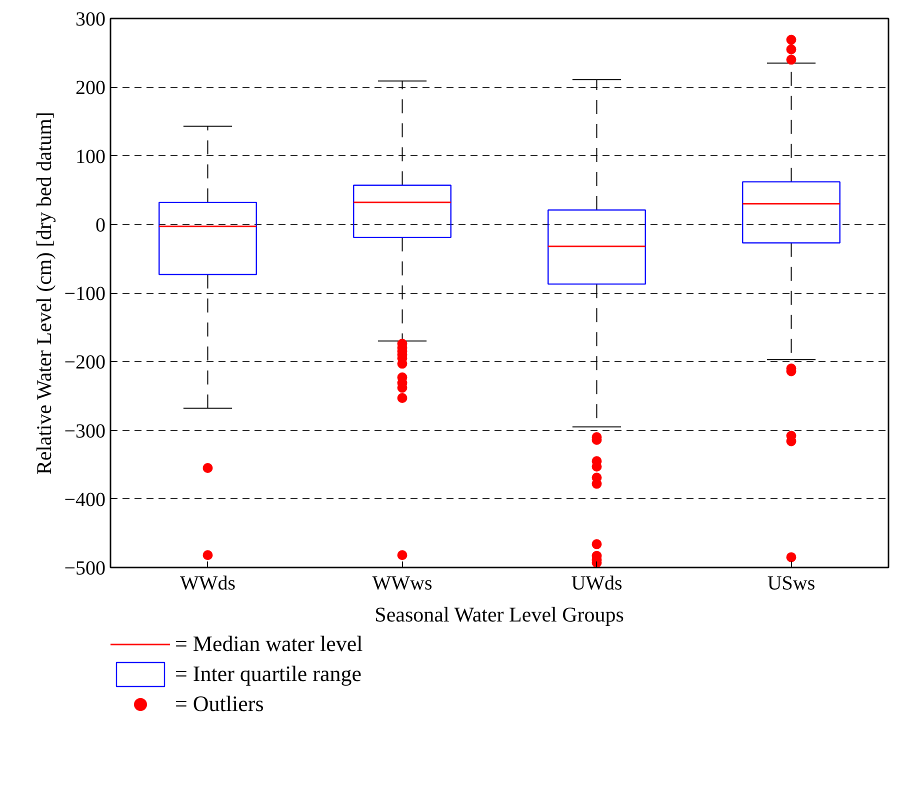  Describe the element at coordinates (44, 293) in the screenshot. I see `y-axis-title: Relative Water Level (cm) [dry bed datum]` at that location.